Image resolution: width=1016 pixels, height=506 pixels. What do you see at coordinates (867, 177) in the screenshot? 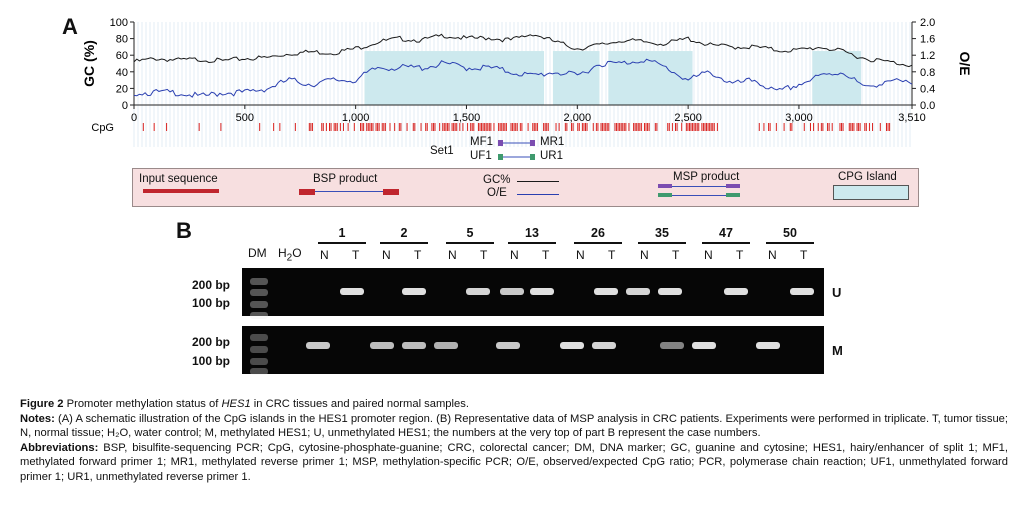
I see `legend-cpg-island: CPG Island` at bounding box center [867, 177].